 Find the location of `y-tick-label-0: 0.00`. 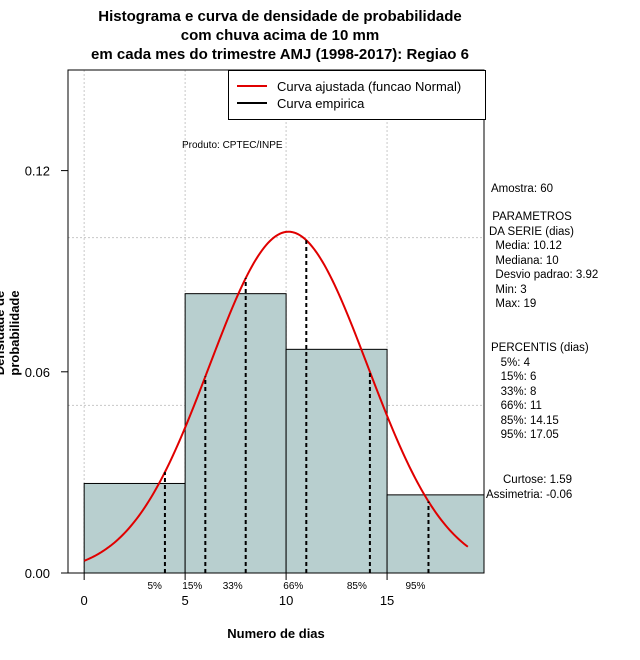

y-tick-label-0: 0.00 is located at coordinates (37, 573).